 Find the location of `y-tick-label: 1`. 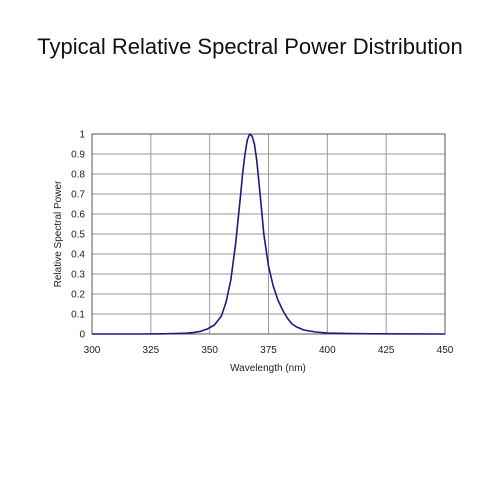

y-tick-label: 1 is located at coordinates (82, 135).